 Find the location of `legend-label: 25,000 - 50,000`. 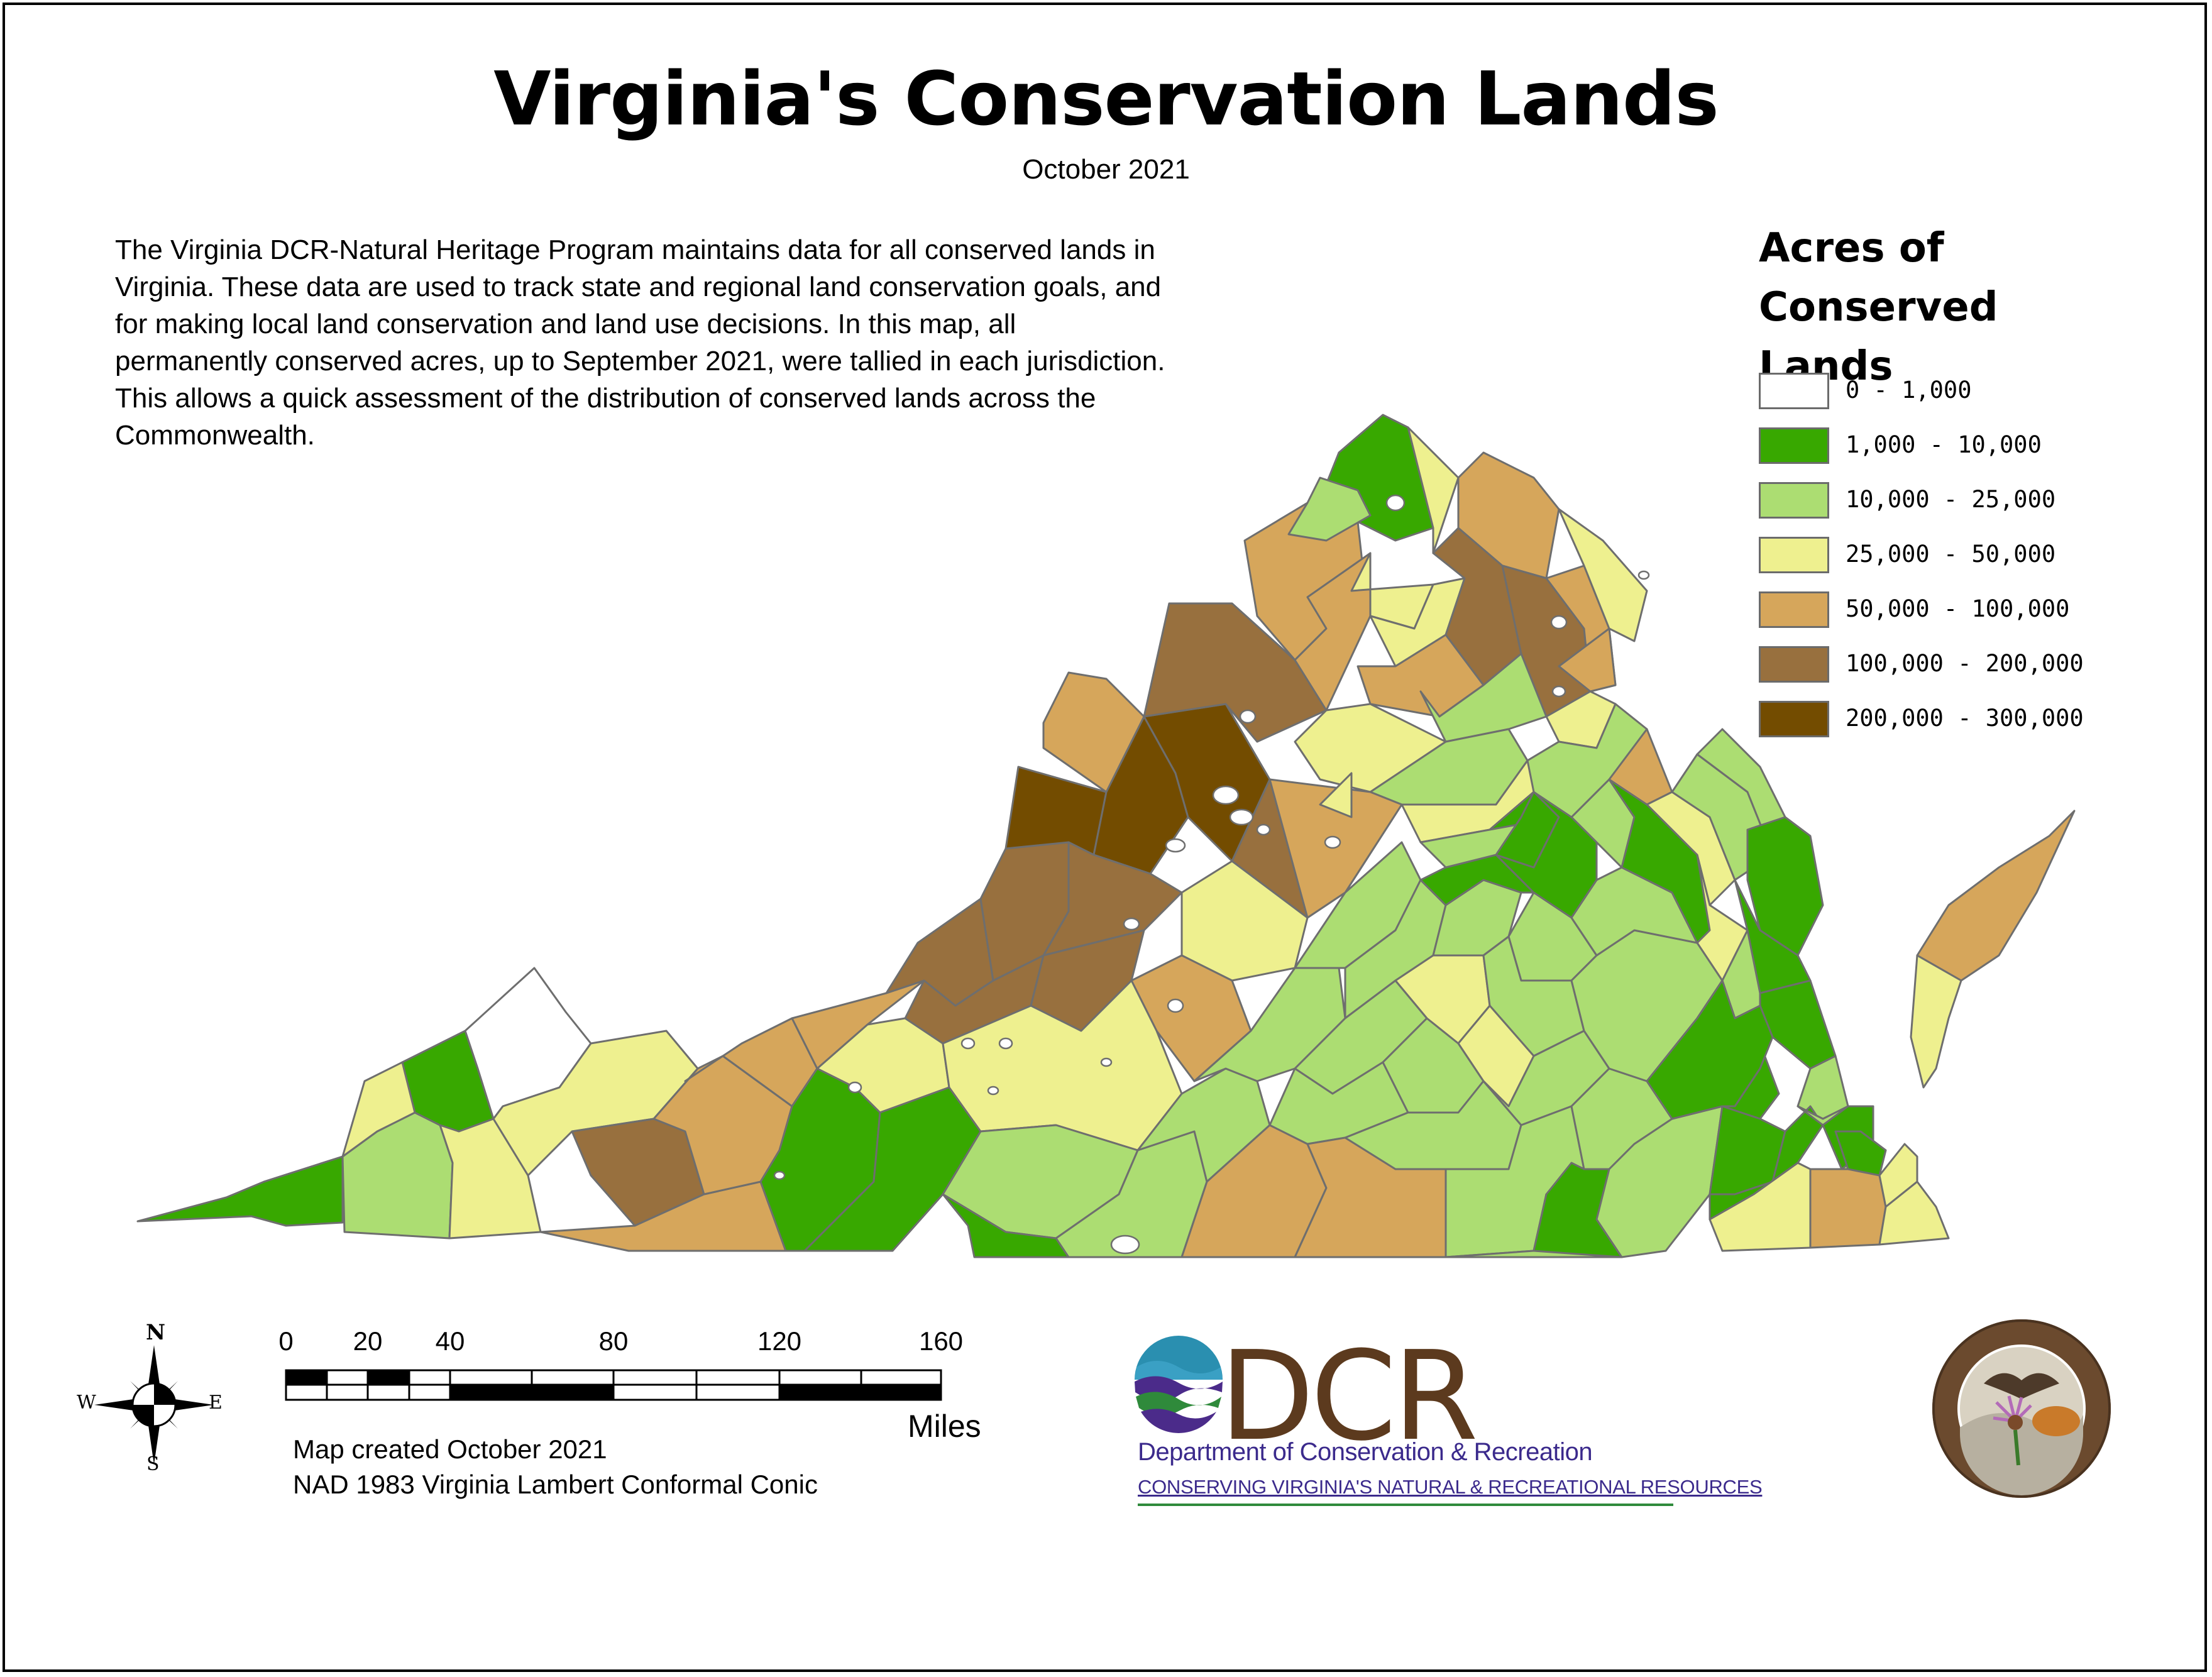

legend-label: 25,000 - 50,000 is located at coordinates (1951, 554).